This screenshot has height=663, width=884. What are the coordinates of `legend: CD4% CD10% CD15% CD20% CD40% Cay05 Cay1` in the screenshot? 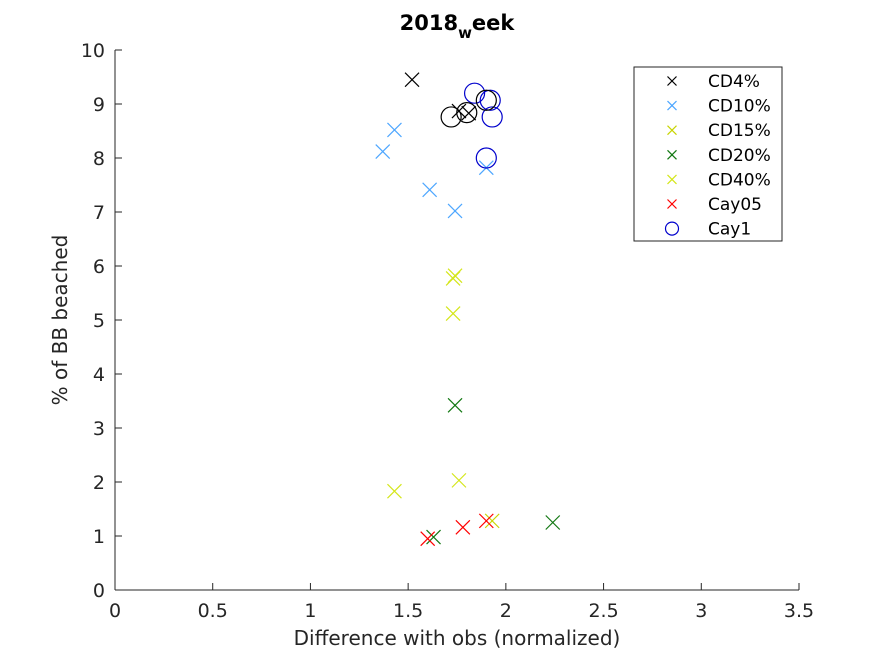 It's located at (708, 154).